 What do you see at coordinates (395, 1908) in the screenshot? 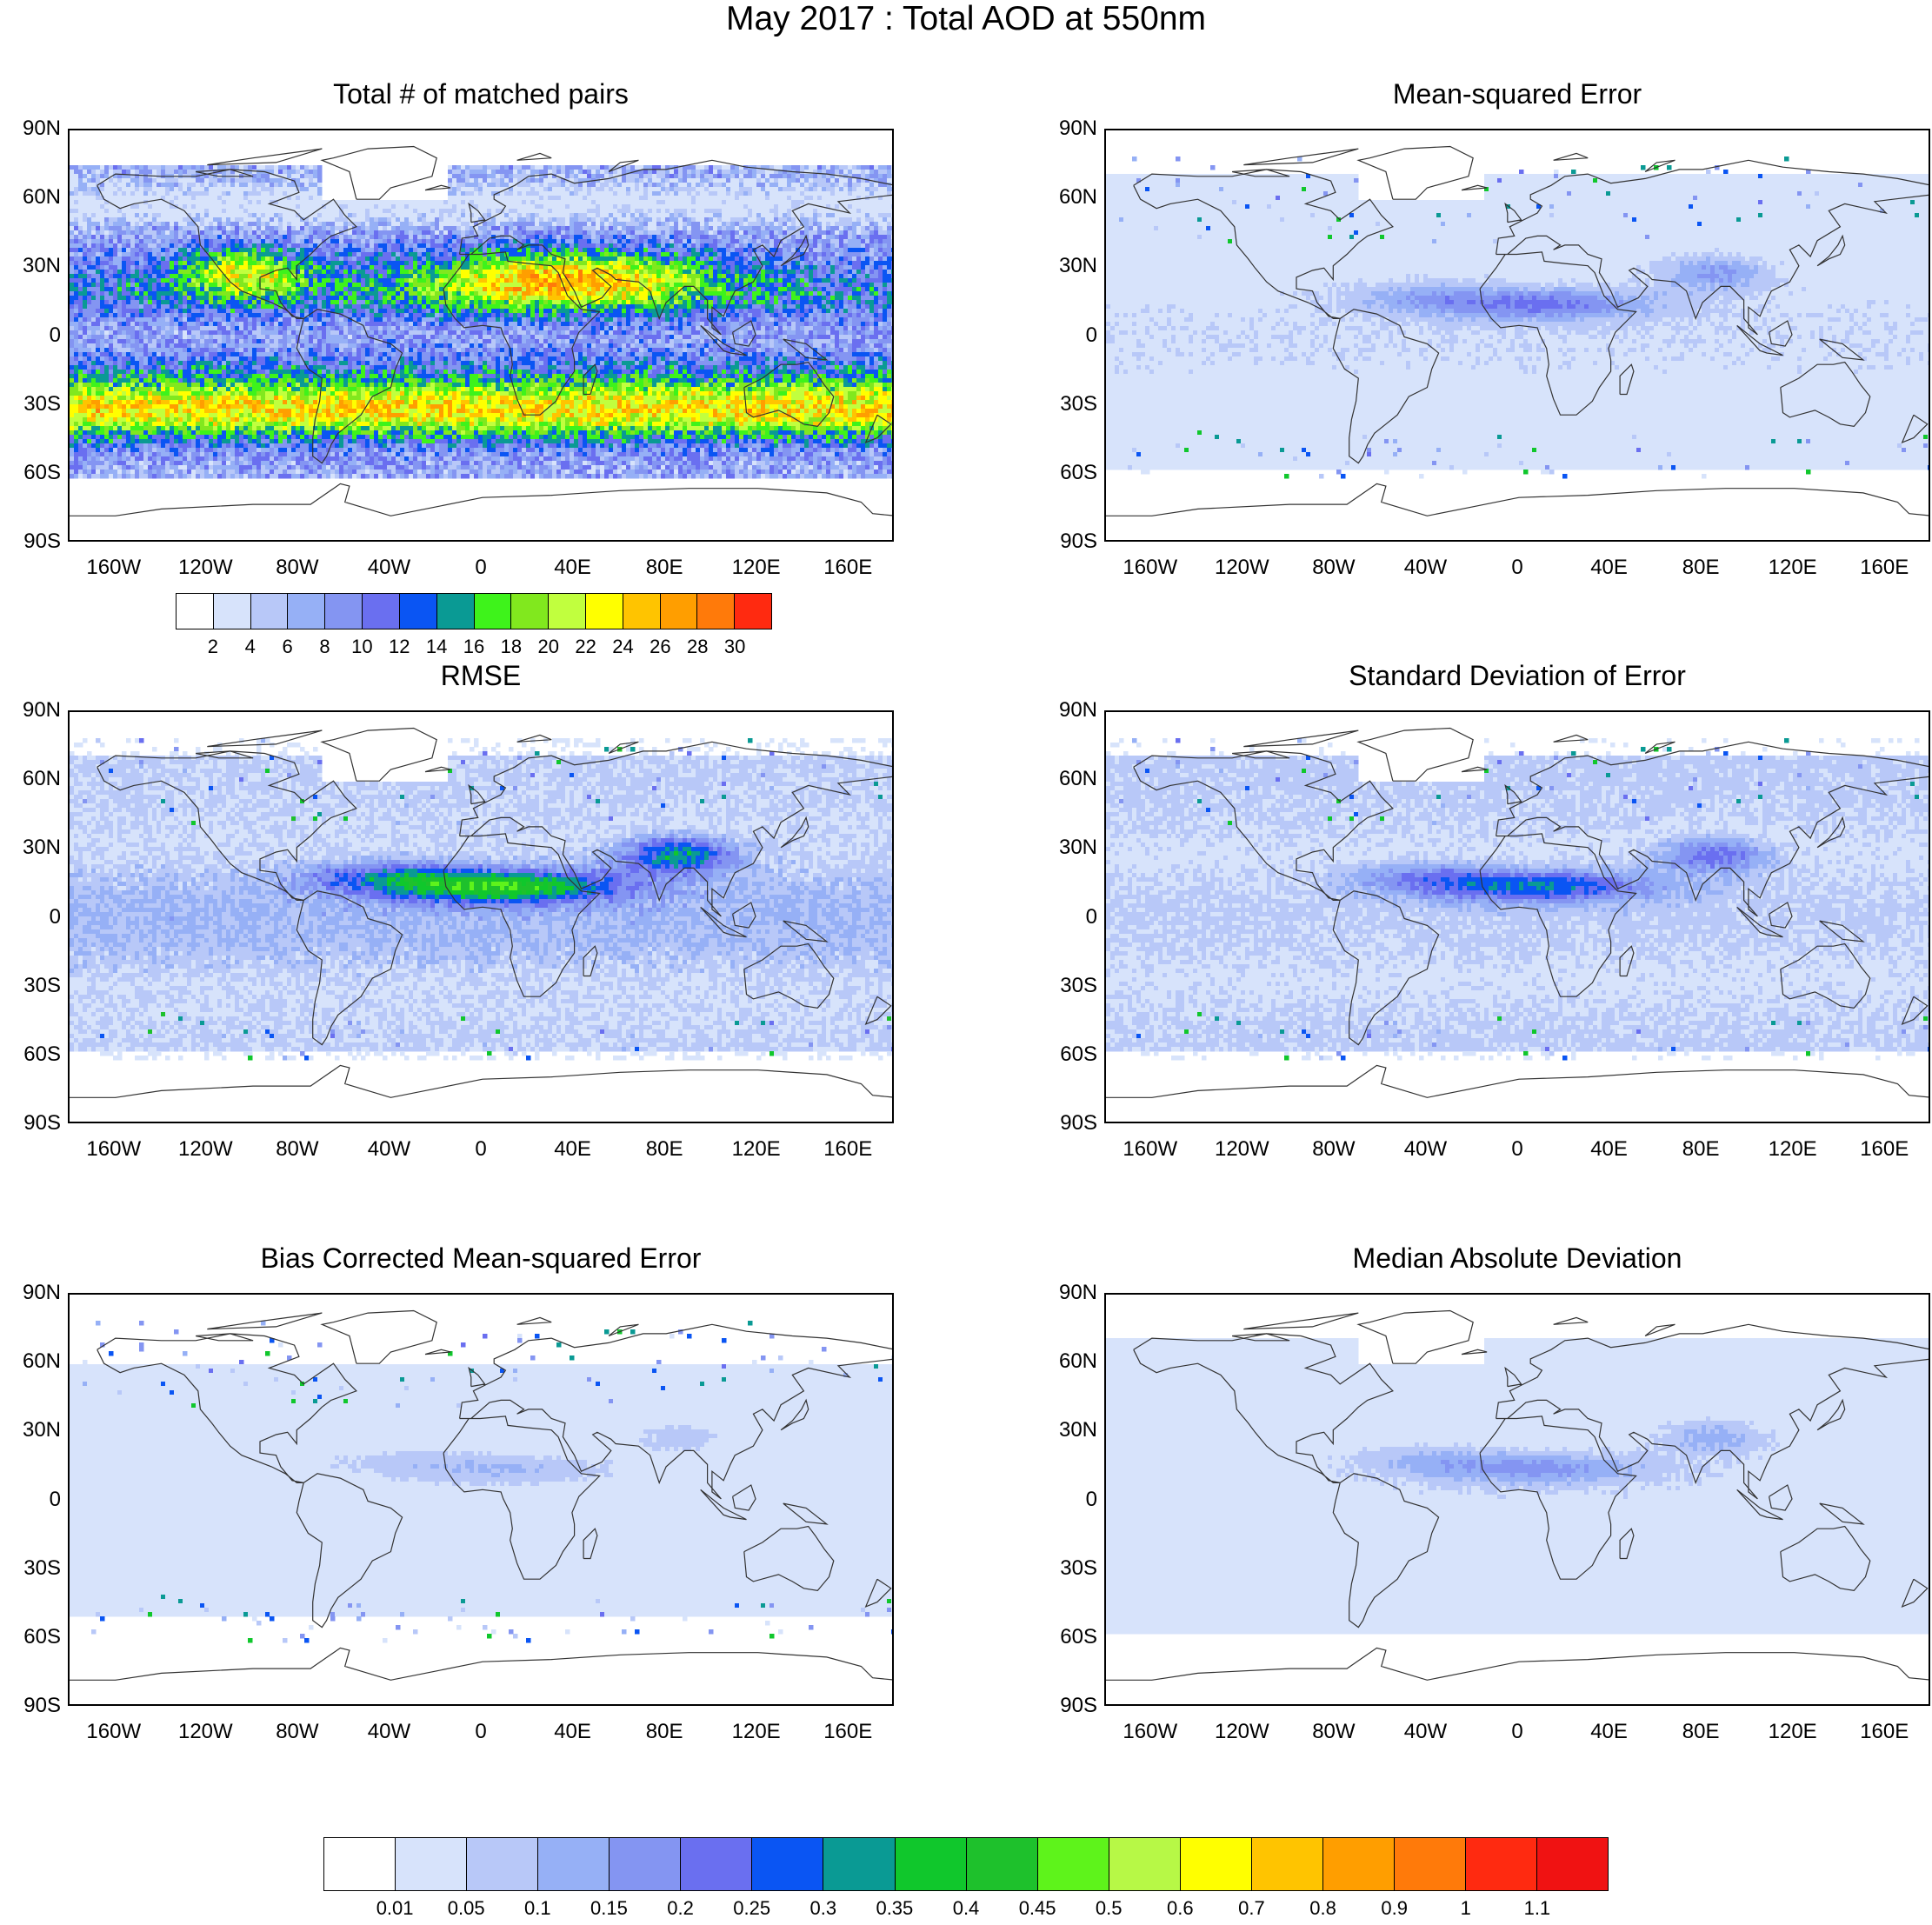
I see `error-colorbar-label: 0.01` at bounding box center [395, 1908].